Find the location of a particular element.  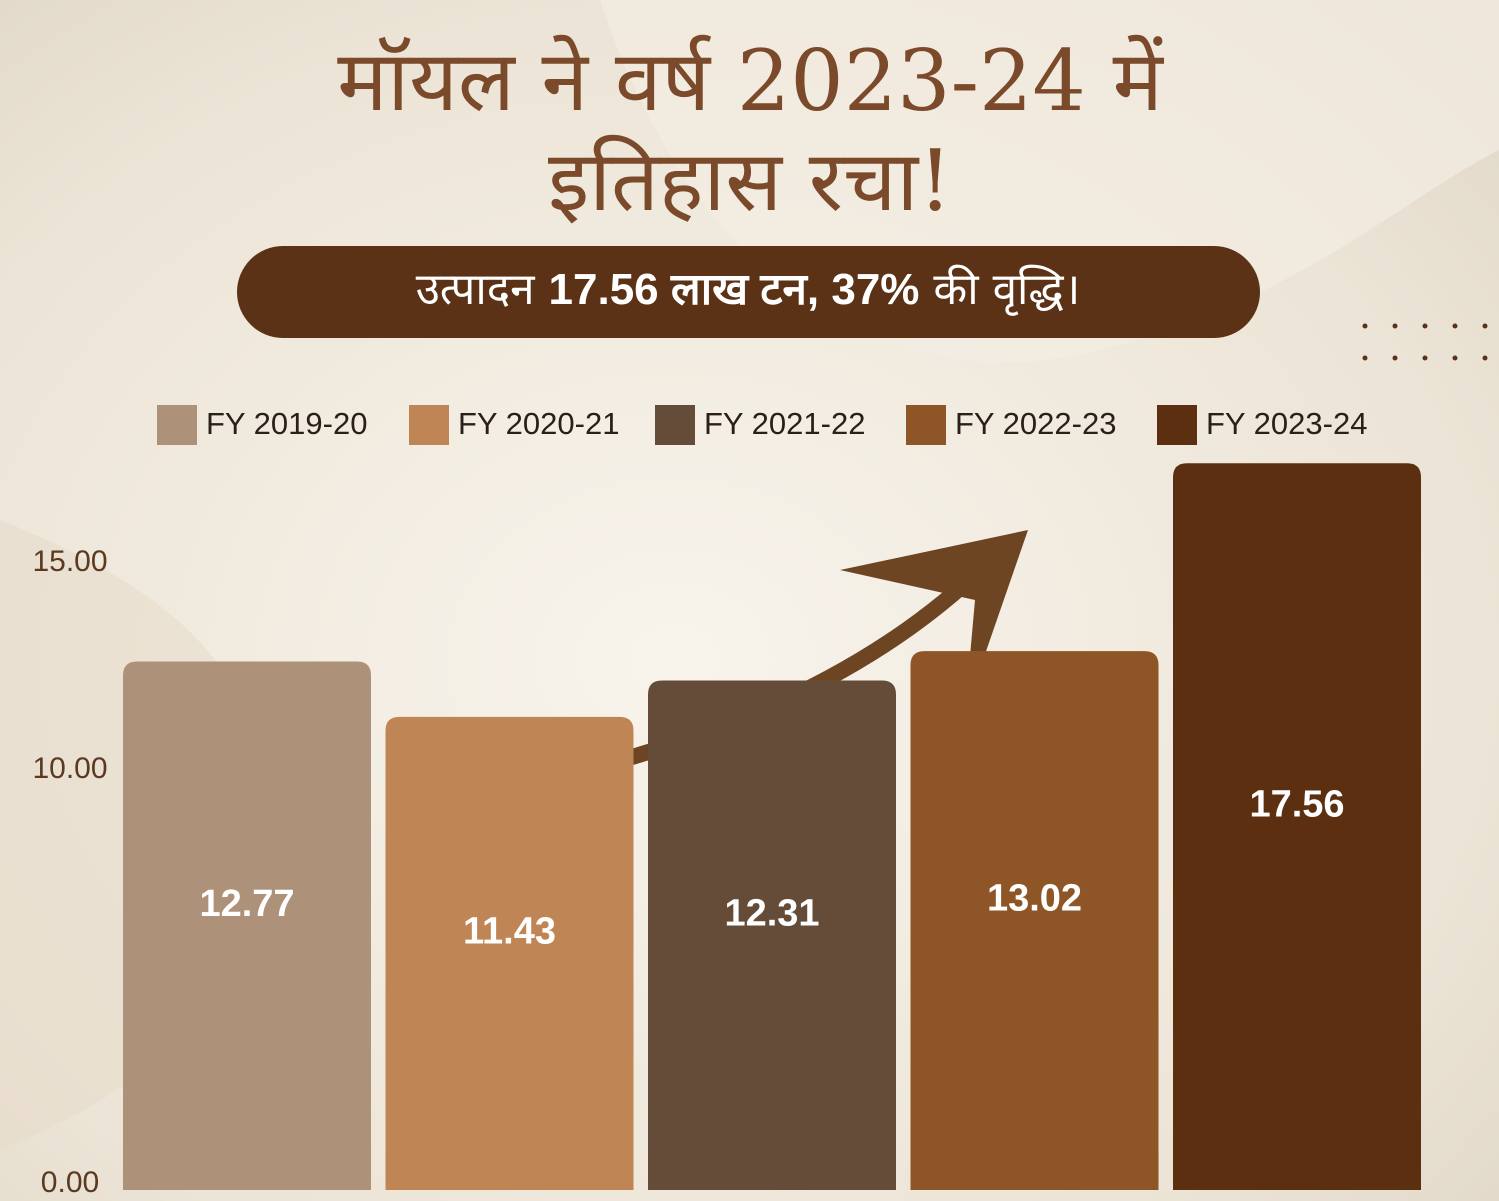

value-label: 17.56 is located at coordinates (1296, 805).